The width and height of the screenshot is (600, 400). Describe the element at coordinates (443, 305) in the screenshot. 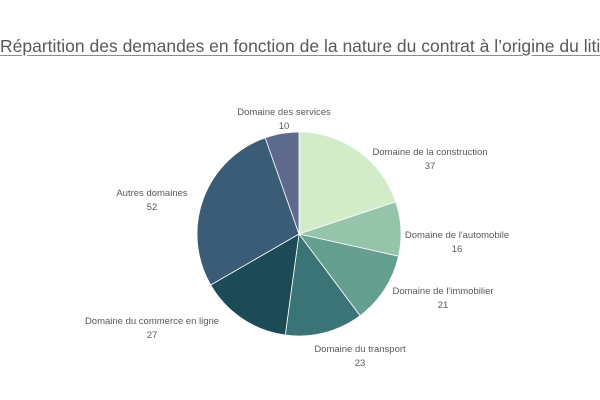

I see `slice-value-2: 21` at that location.